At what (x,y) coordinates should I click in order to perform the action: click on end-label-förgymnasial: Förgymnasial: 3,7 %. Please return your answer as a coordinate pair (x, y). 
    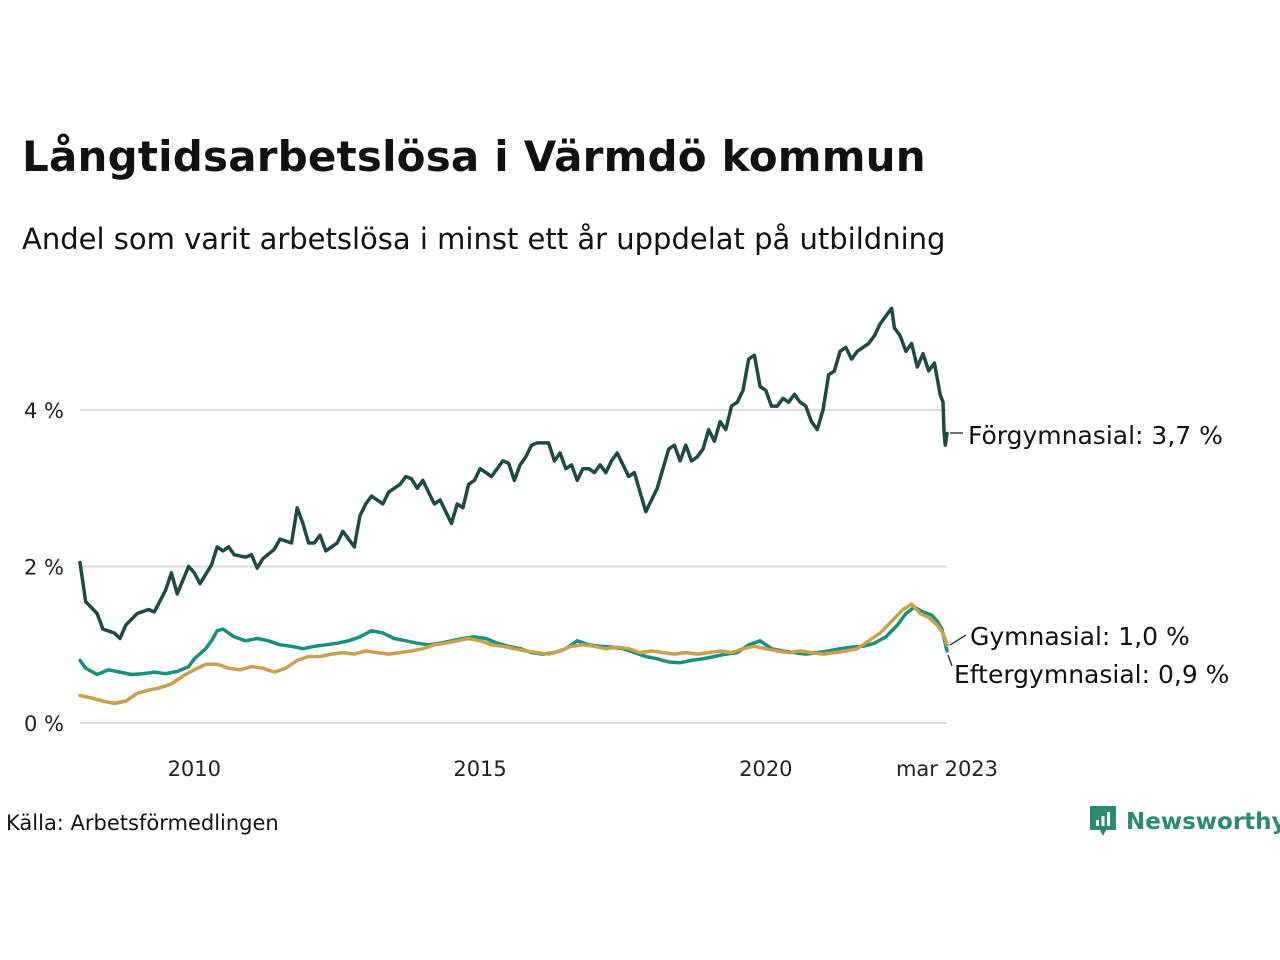
    Looking at the image, I should click on (1095, 435).